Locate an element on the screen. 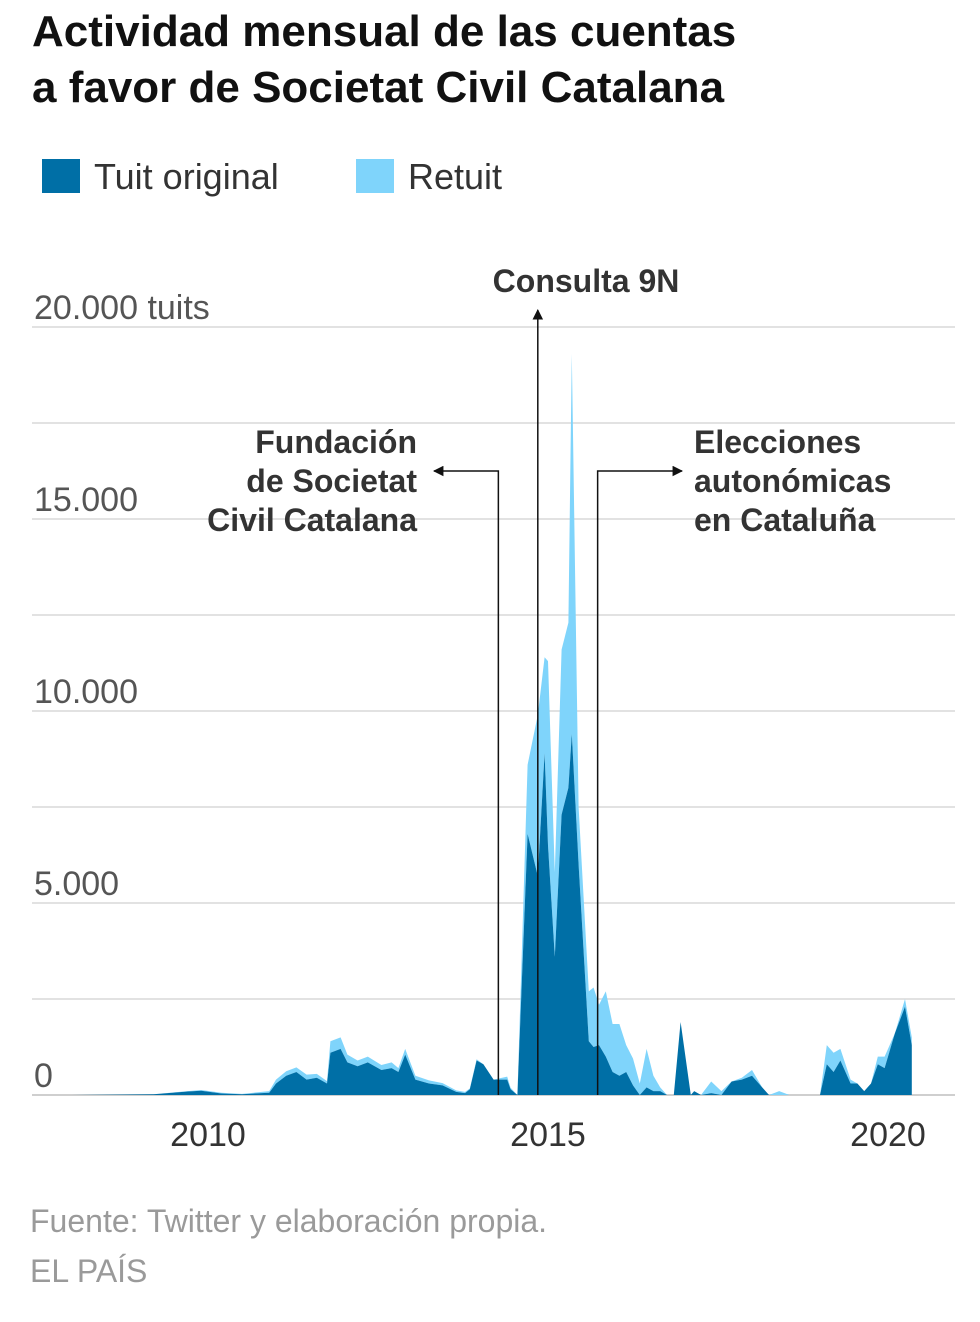 Image resolution: width=980 pixels, height=1322 pixels. x-axis-labels: 2010 2015 2020 is located at coordinates (548, 1135).